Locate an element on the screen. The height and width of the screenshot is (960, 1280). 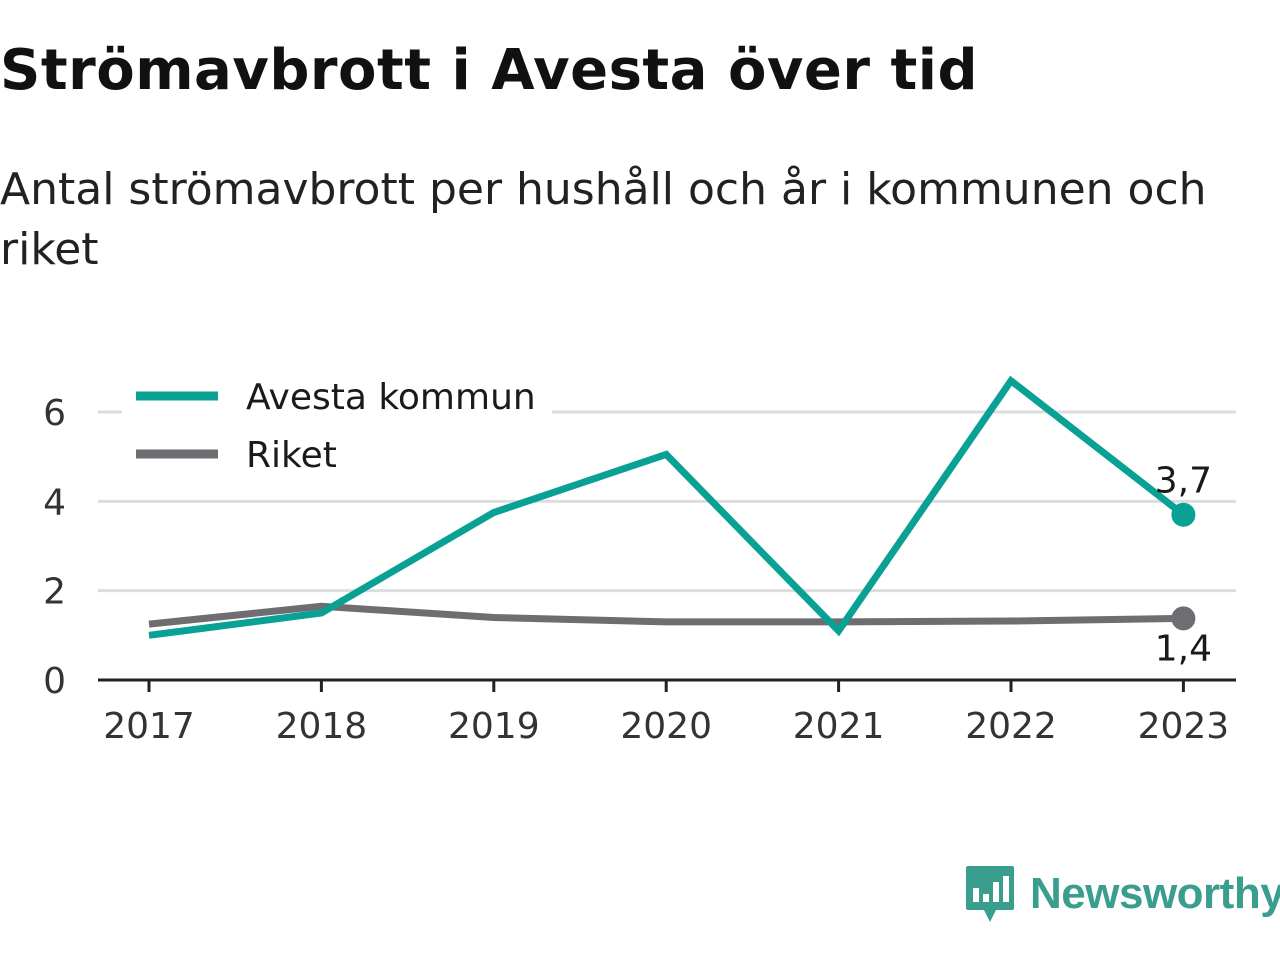
legend-label-riket: Riket is located at coordinates (291, 455).